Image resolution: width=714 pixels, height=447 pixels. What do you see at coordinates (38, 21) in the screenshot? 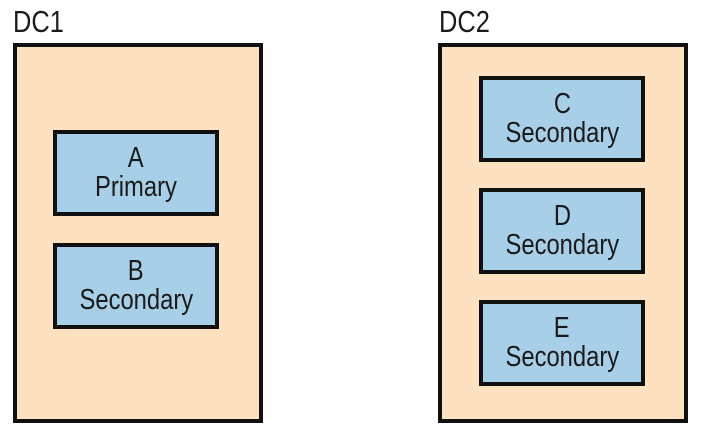
I see `dc1-label: DC1` at bounding box center [38, 21].